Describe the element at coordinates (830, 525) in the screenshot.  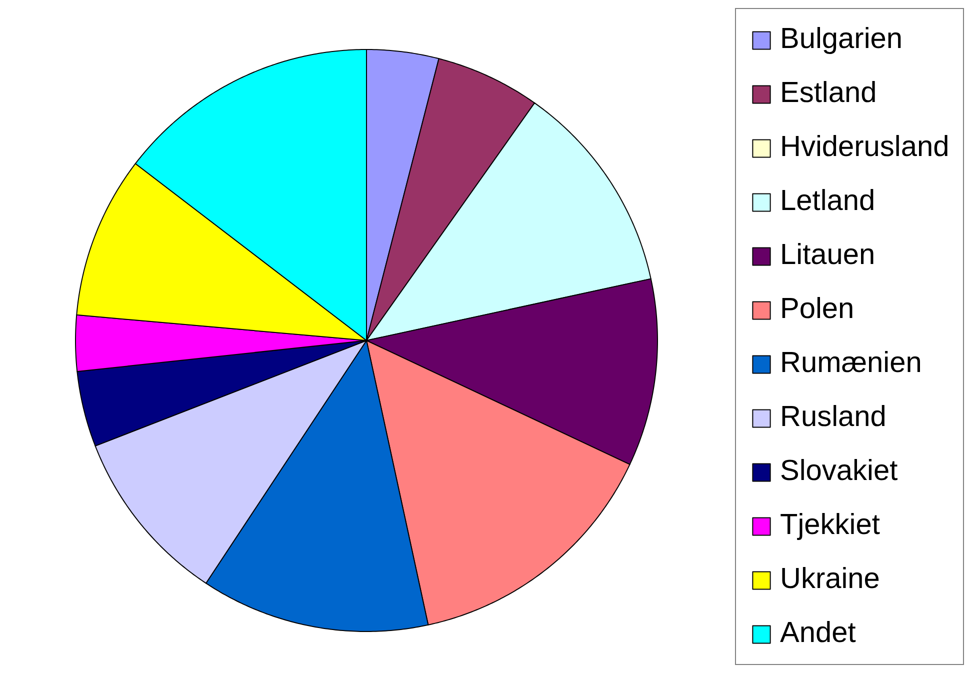
I see `legend-label: Tjekkiet` at that location.